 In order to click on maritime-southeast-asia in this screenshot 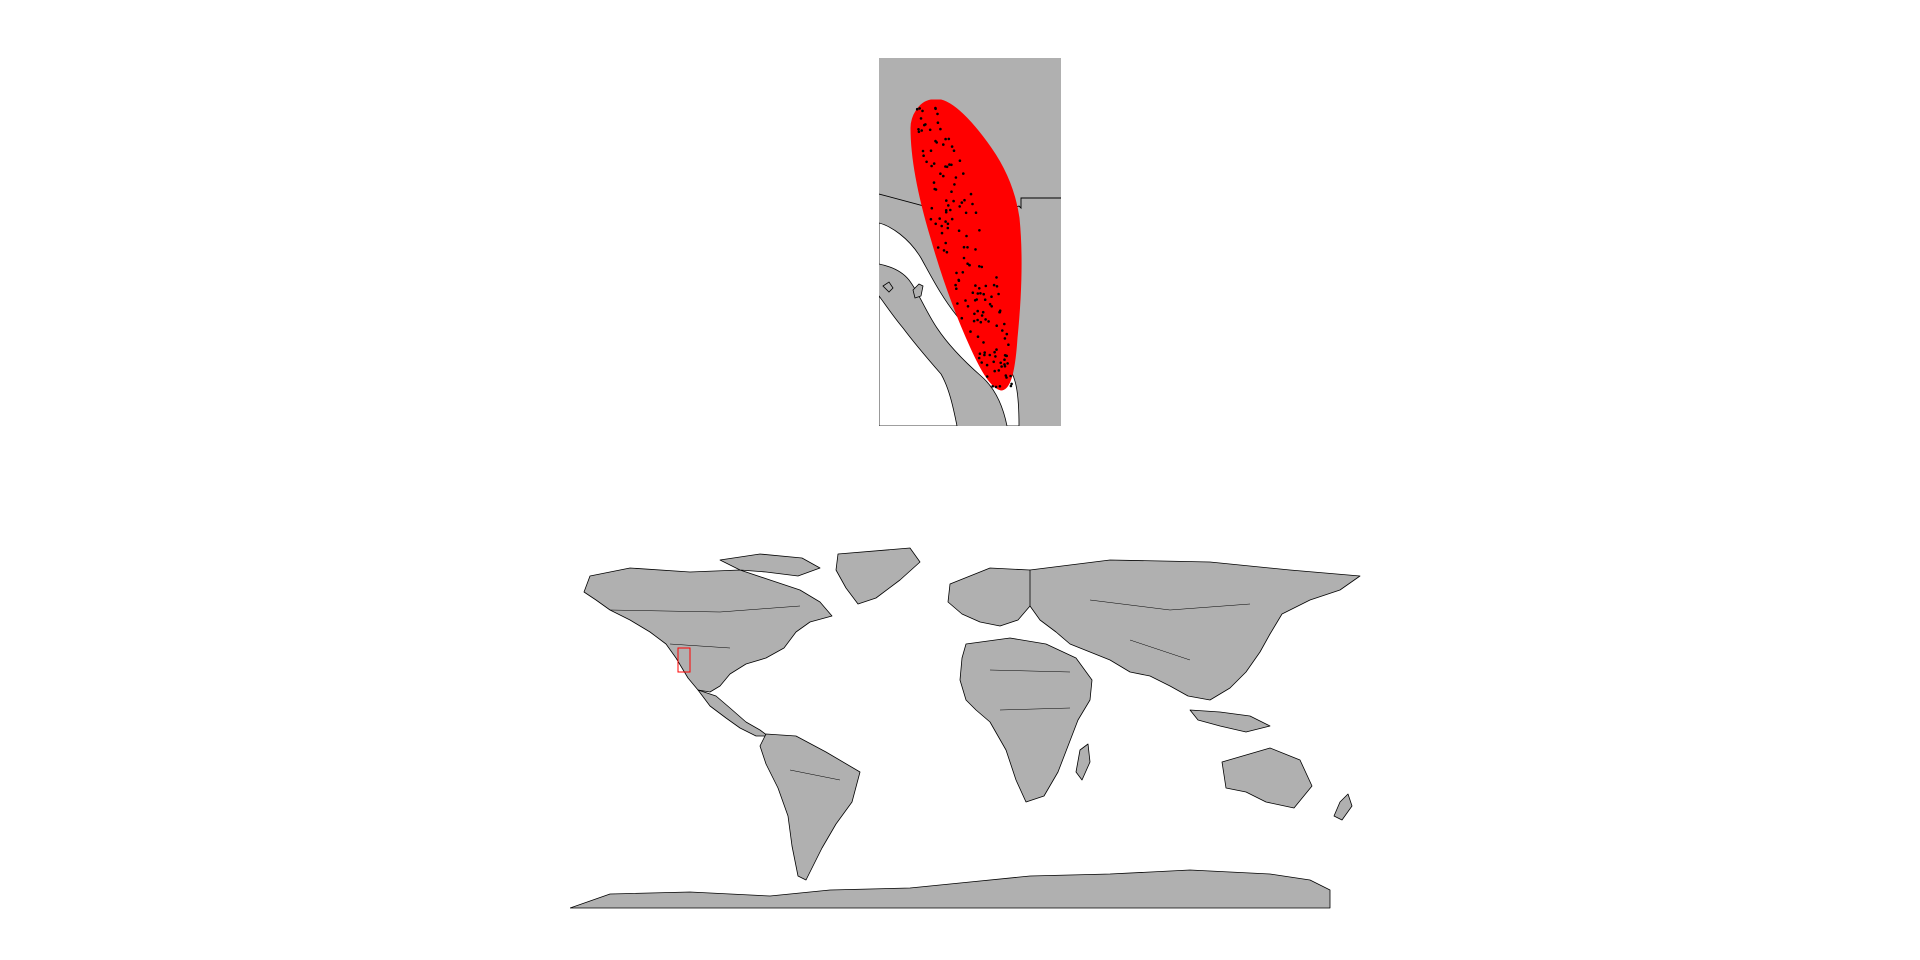, I will do `click(1230, 721)`.